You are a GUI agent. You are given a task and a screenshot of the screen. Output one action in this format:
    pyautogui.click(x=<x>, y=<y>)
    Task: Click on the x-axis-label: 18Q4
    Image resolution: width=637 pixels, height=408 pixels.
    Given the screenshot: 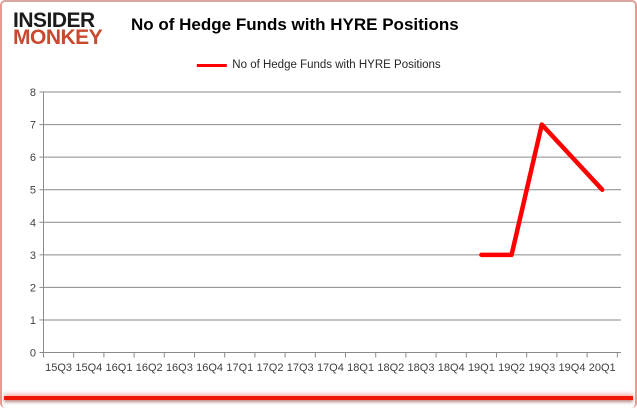 What is the action you would take?
    pyautogui.click(x=451, y=368)
    